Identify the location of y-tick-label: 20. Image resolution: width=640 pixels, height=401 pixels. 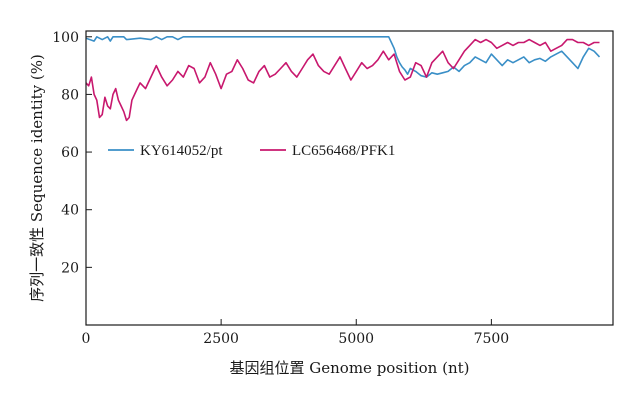
(70, 268).